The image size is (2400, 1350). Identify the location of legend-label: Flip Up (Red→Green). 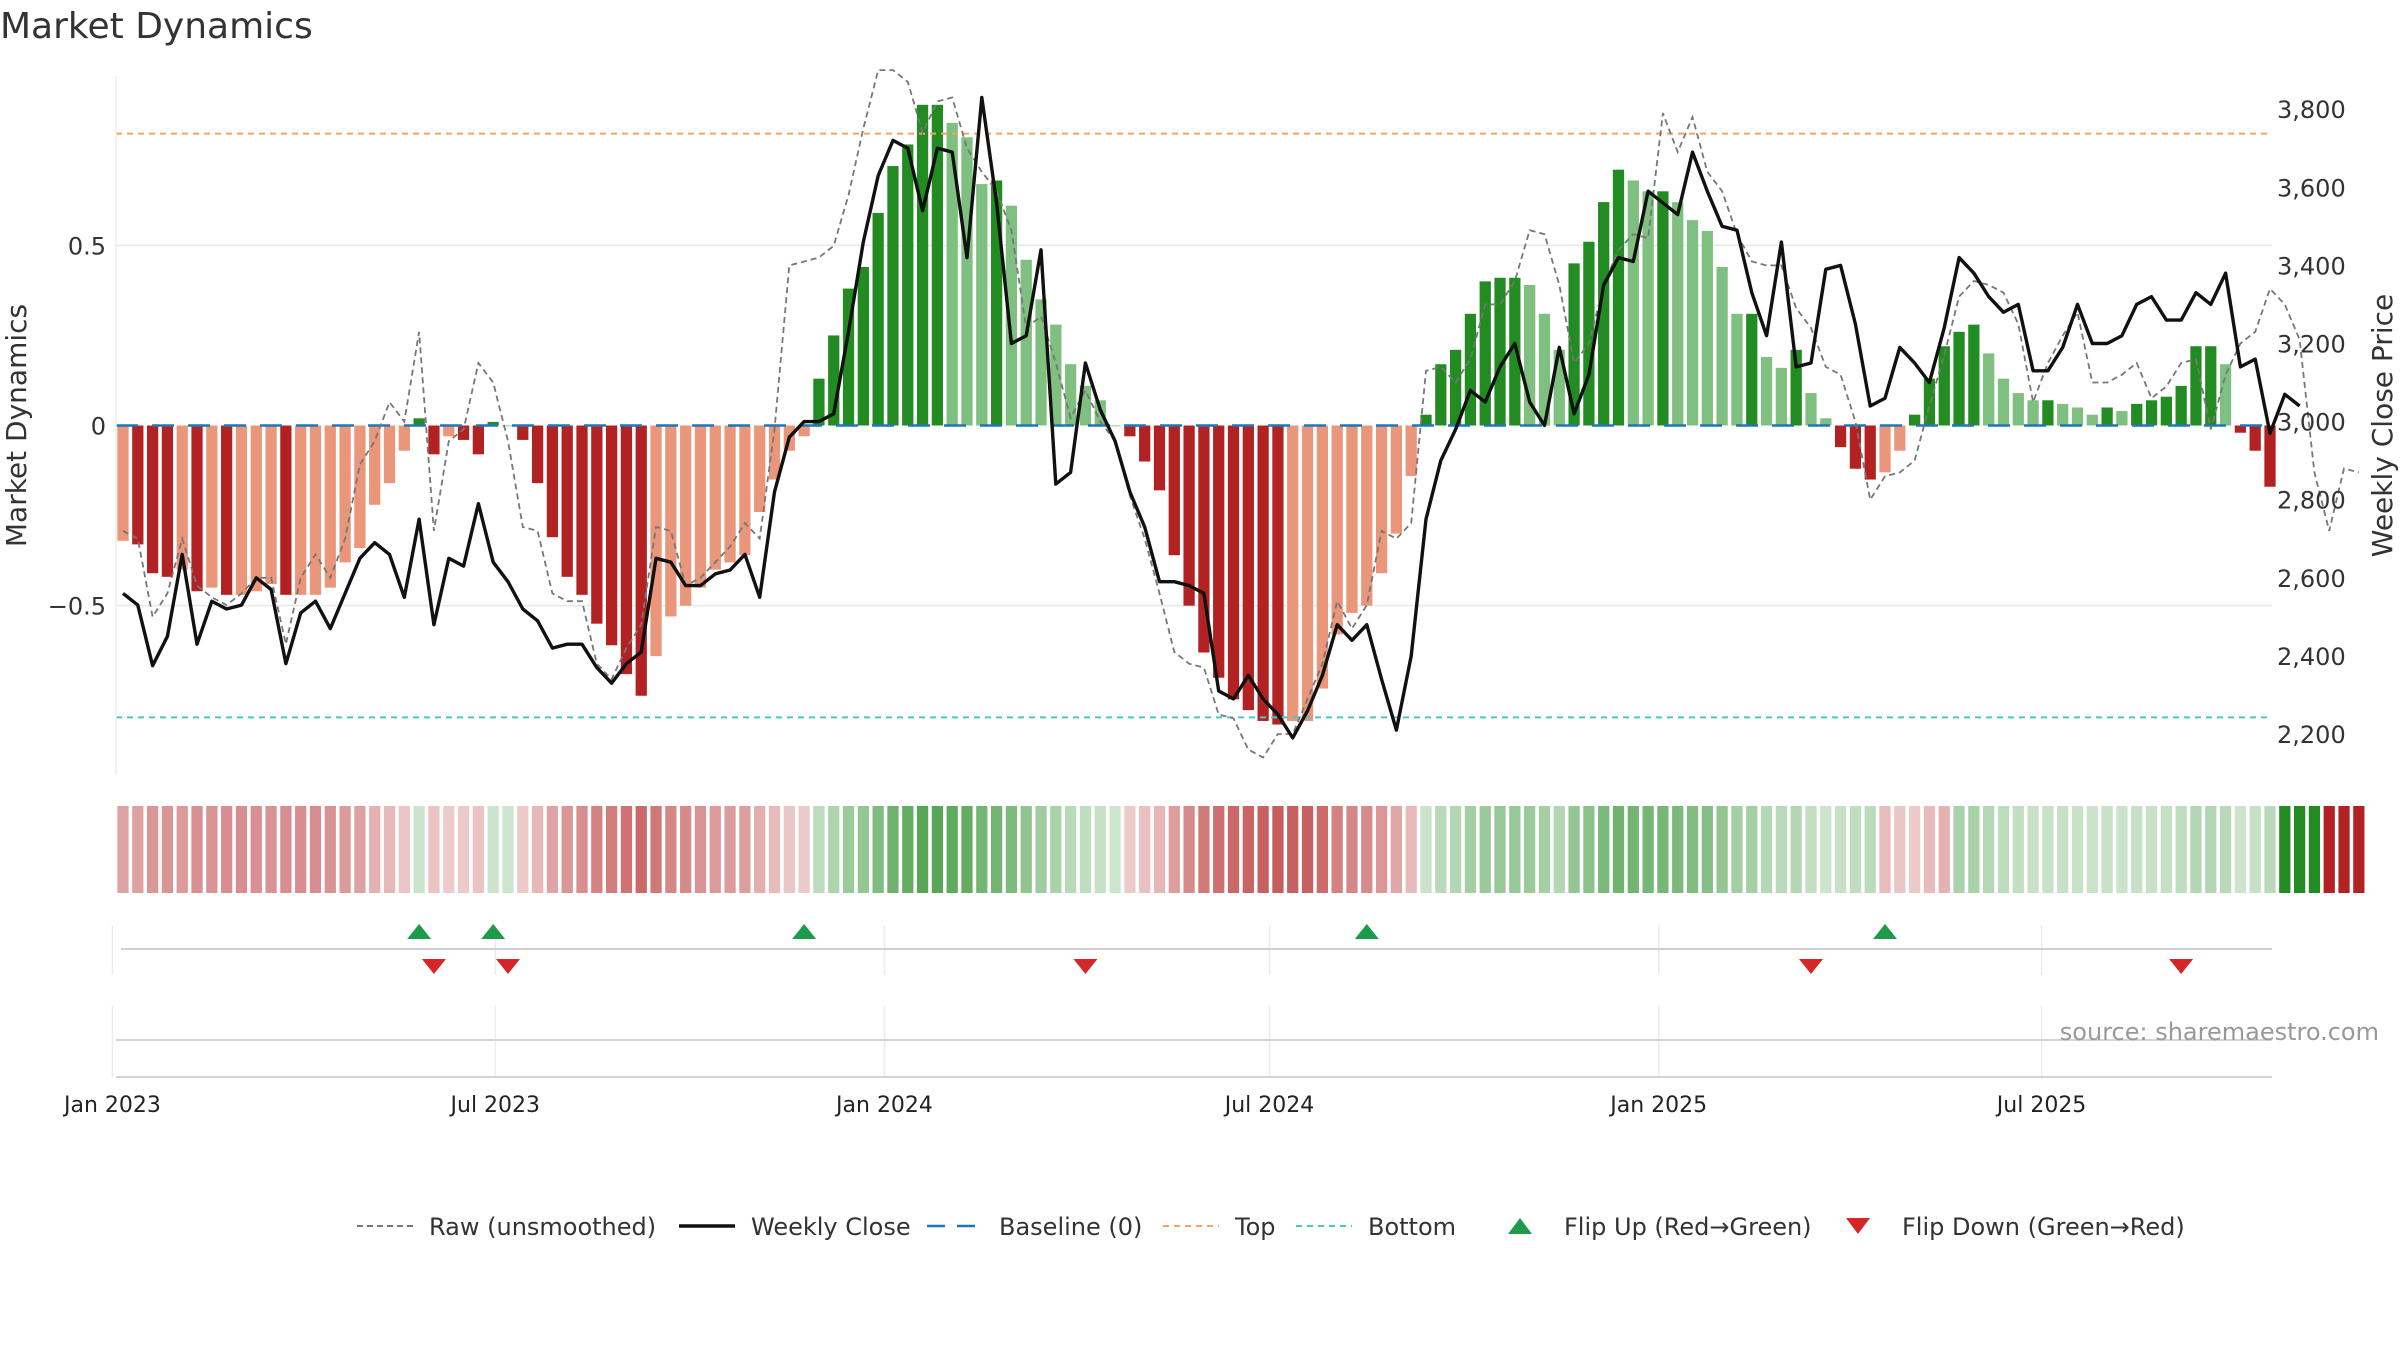
(1688, 1227).